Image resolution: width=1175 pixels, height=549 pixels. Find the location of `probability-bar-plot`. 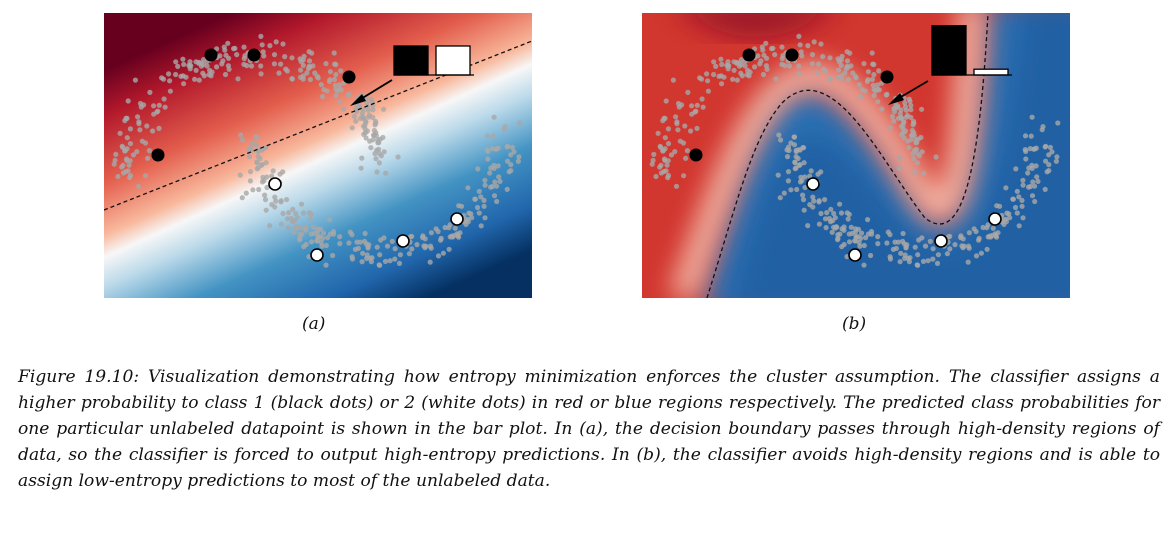

probability-bar-plot is located at coordinates (971, 50).